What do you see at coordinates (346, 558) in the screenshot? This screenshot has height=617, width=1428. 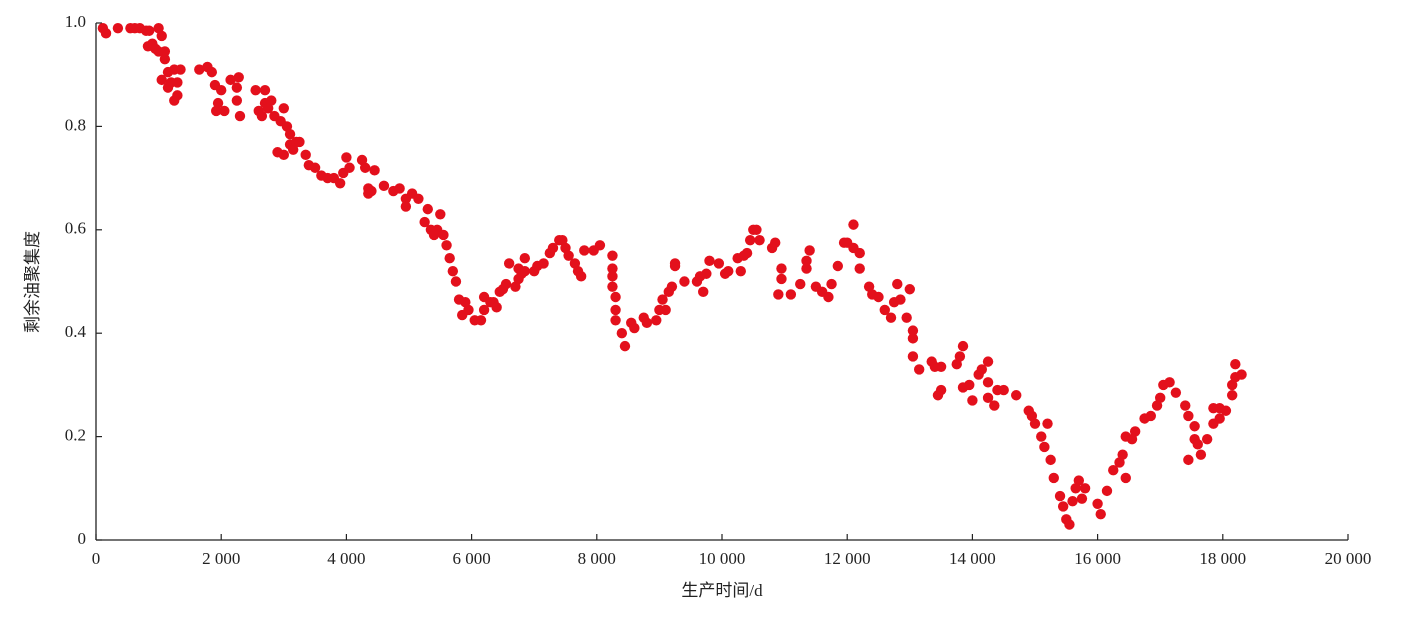 I see `x-tick-label: 4 000` at bounding box center [346, 558].